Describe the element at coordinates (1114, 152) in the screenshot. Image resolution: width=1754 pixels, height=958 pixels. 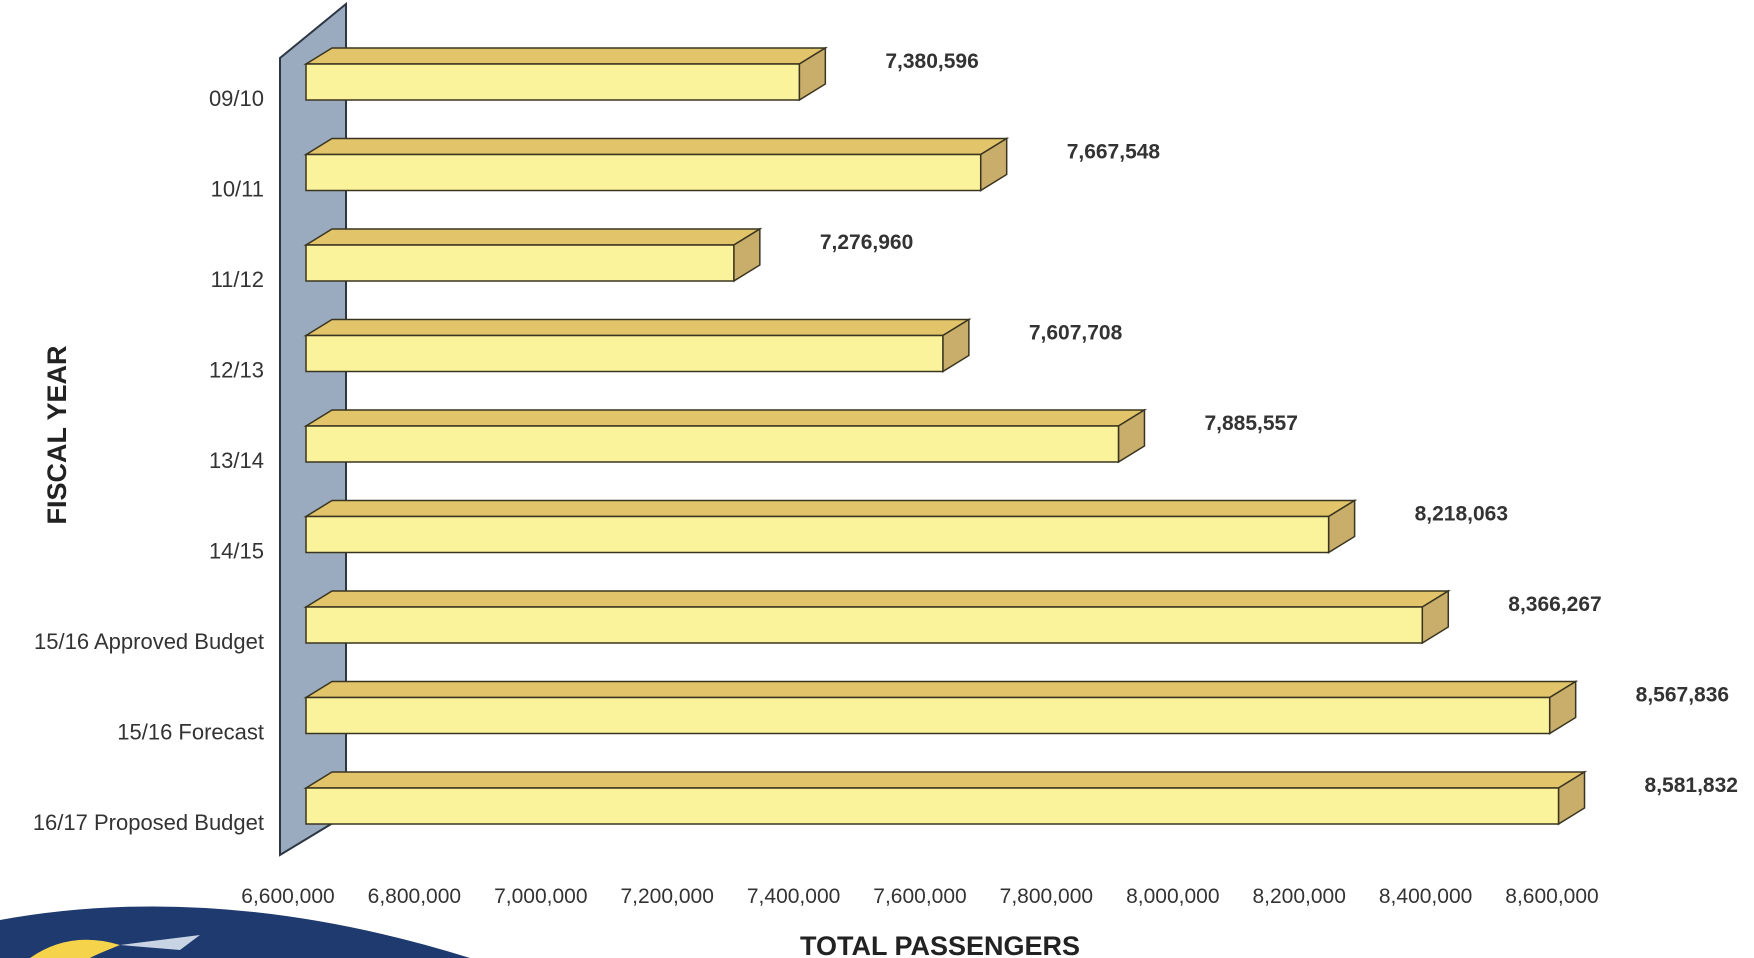
I see `value-label: 7,667,548` at that location.